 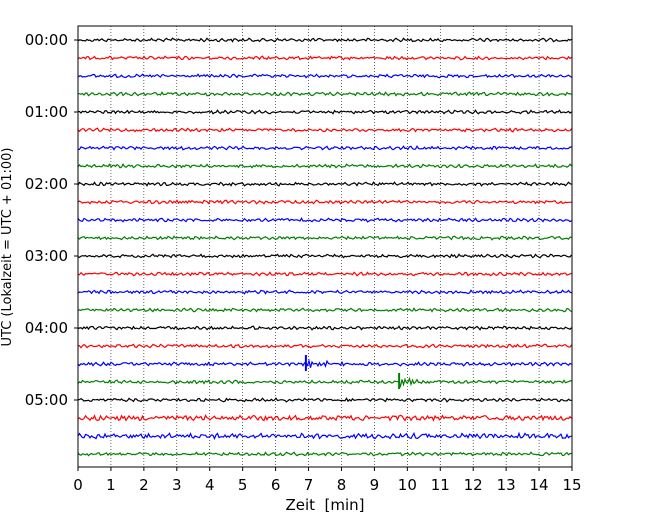 What do you see at coordinates (506, 485) in the screenshot?
I see `x-tick-label: 13` at bounding box center [506, 485].